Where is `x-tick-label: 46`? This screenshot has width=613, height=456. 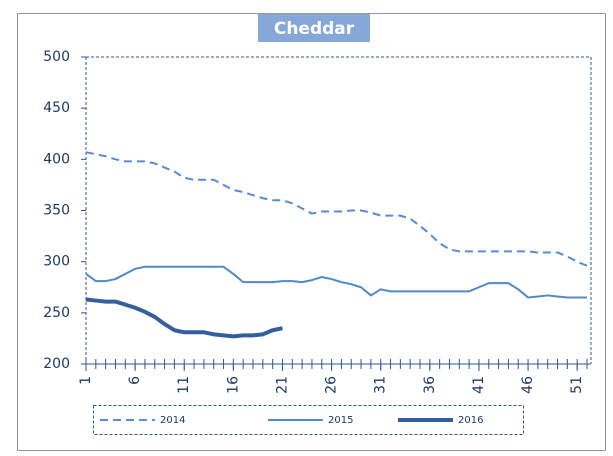
x-tick-label: 46 is located at coordinates (528, 385).